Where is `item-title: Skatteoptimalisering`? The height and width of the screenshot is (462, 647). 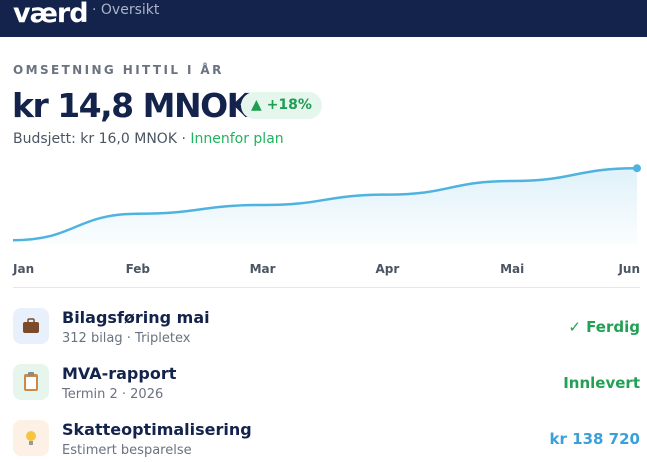 item-title: Skatteoptimalisering is located at coordinates (157, 429).